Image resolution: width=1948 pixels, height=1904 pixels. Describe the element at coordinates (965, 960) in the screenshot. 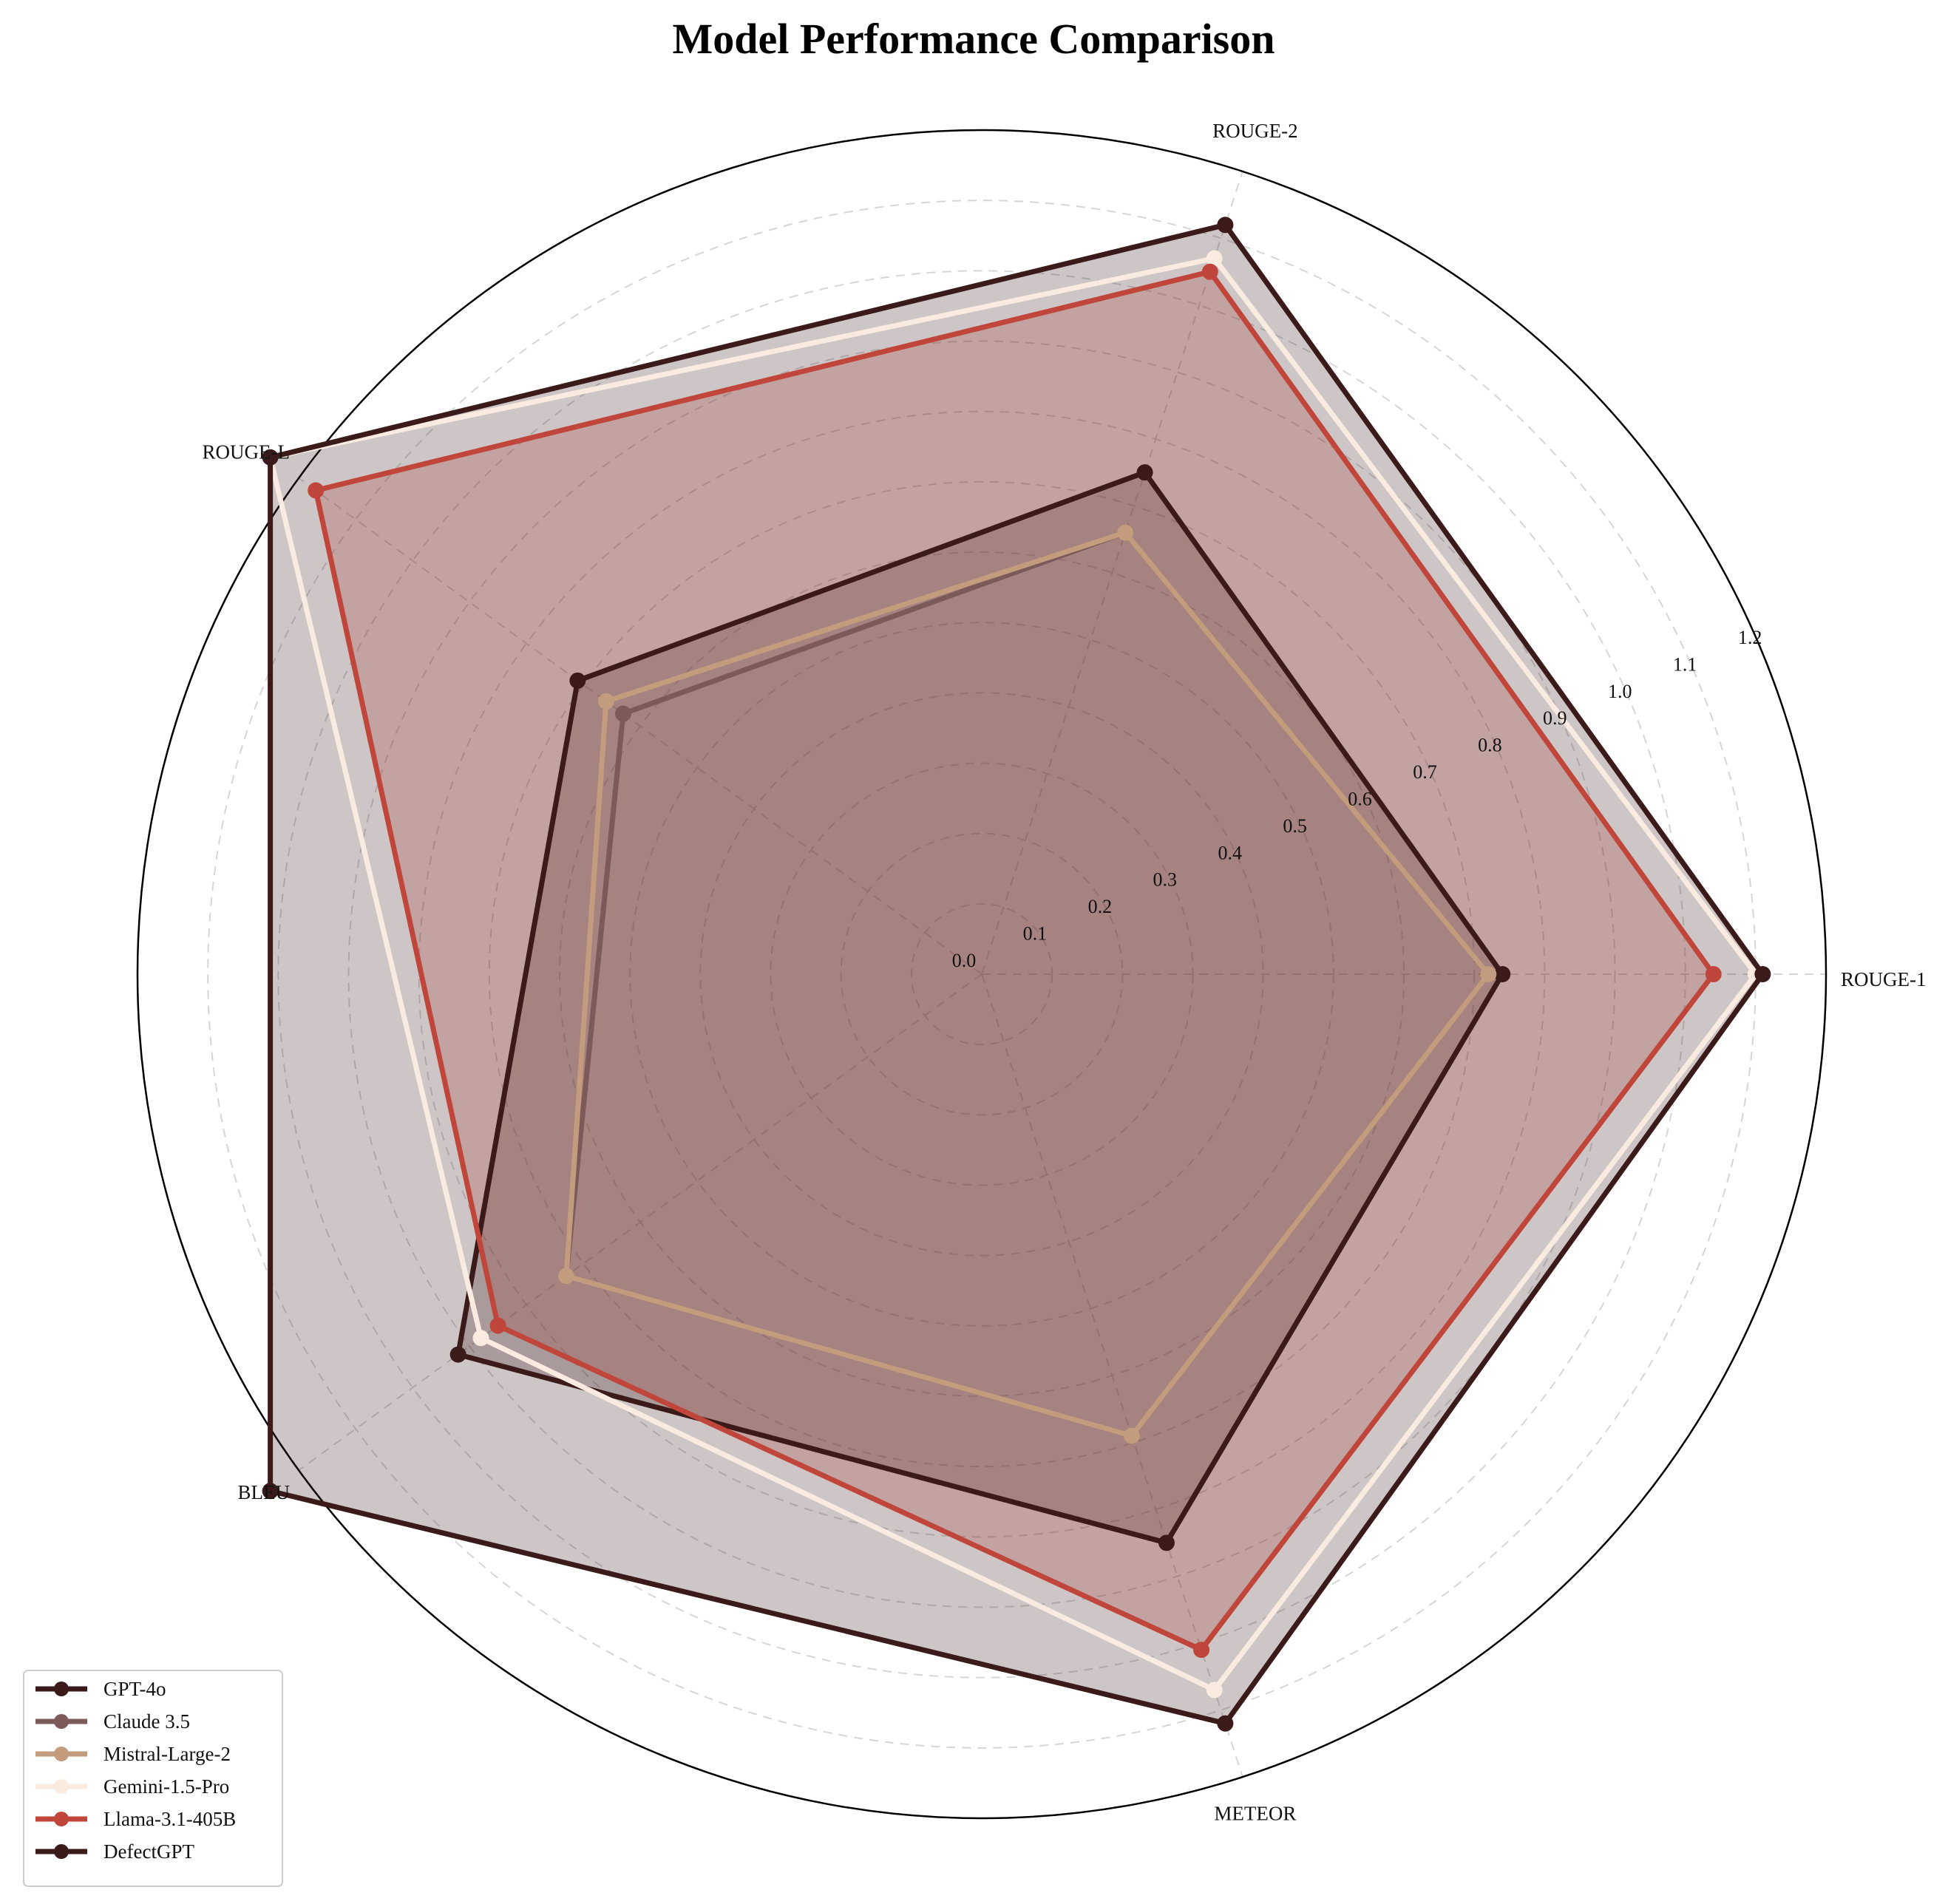

I see `radial-tick-label: 0.0` at that location.